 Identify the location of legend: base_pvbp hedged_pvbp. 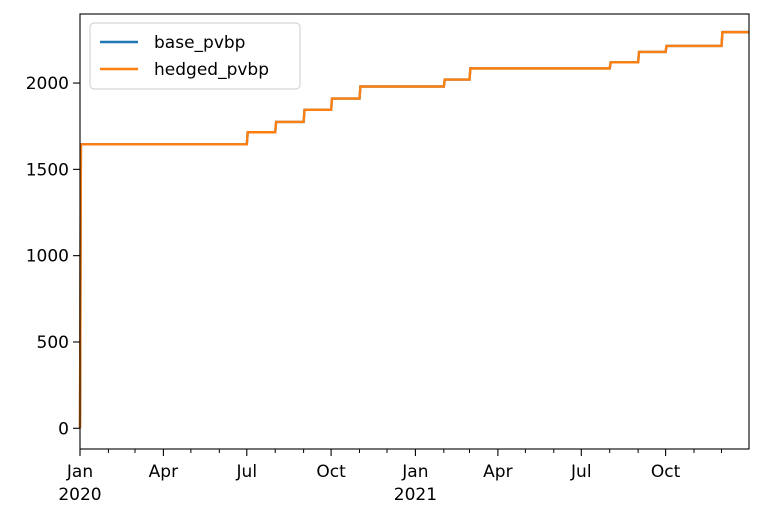
(195, 56).